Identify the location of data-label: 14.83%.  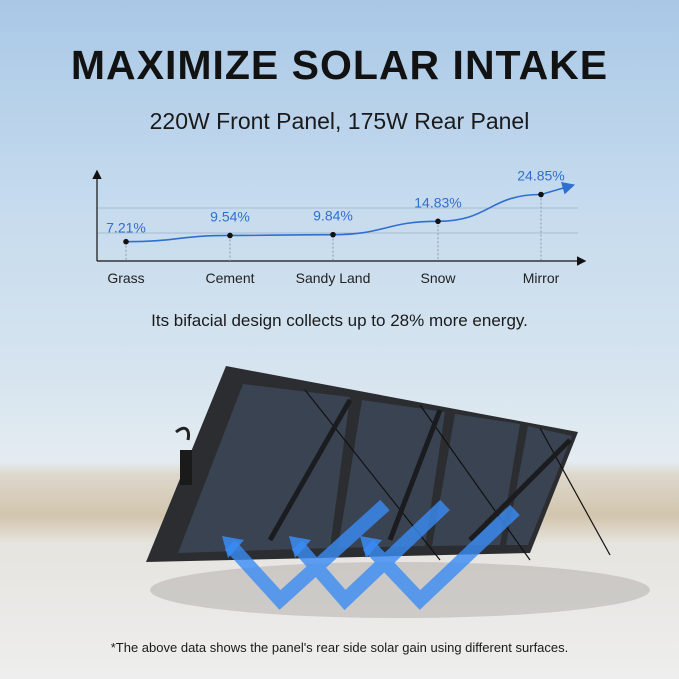
(437, 202).